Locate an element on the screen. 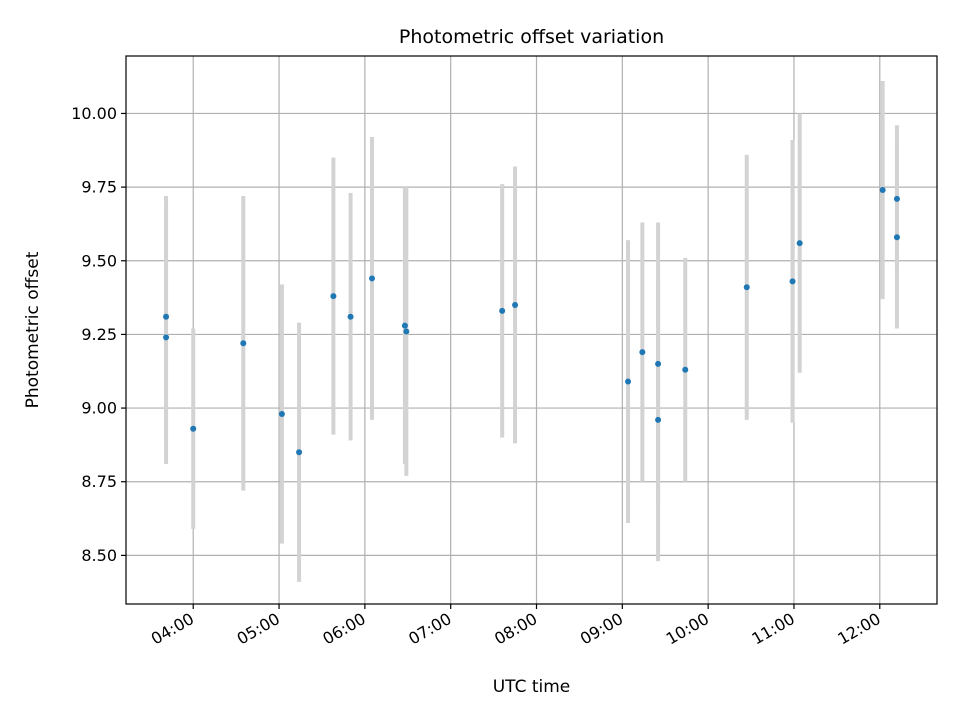 This screenshot has width=960, height=720. x-axis-label: UTC time is located at coordinates (532, 687).